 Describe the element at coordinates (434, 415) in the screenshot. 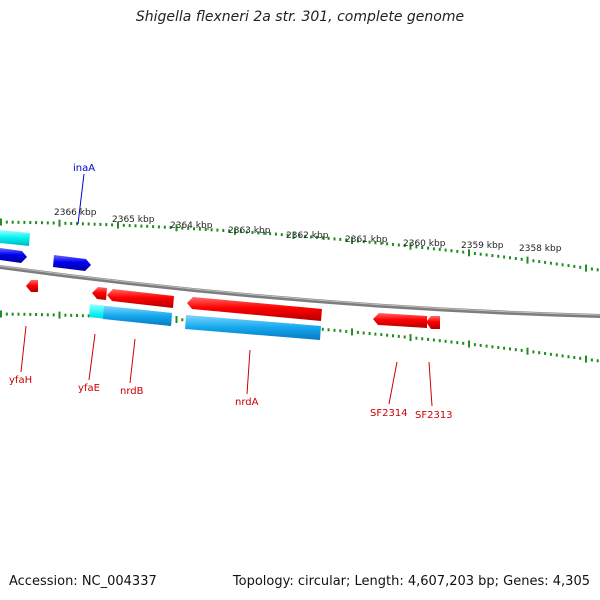

I see `gene-label-SF2313: SF2313` at that location.